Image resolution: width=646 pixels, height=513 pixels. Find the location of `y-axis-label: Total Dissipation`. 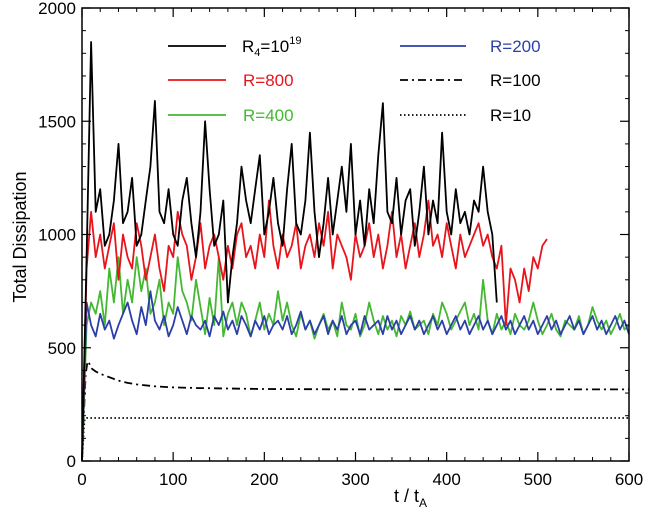

y-axis-label: Total Dissipation is located at coordinates (20, 236).